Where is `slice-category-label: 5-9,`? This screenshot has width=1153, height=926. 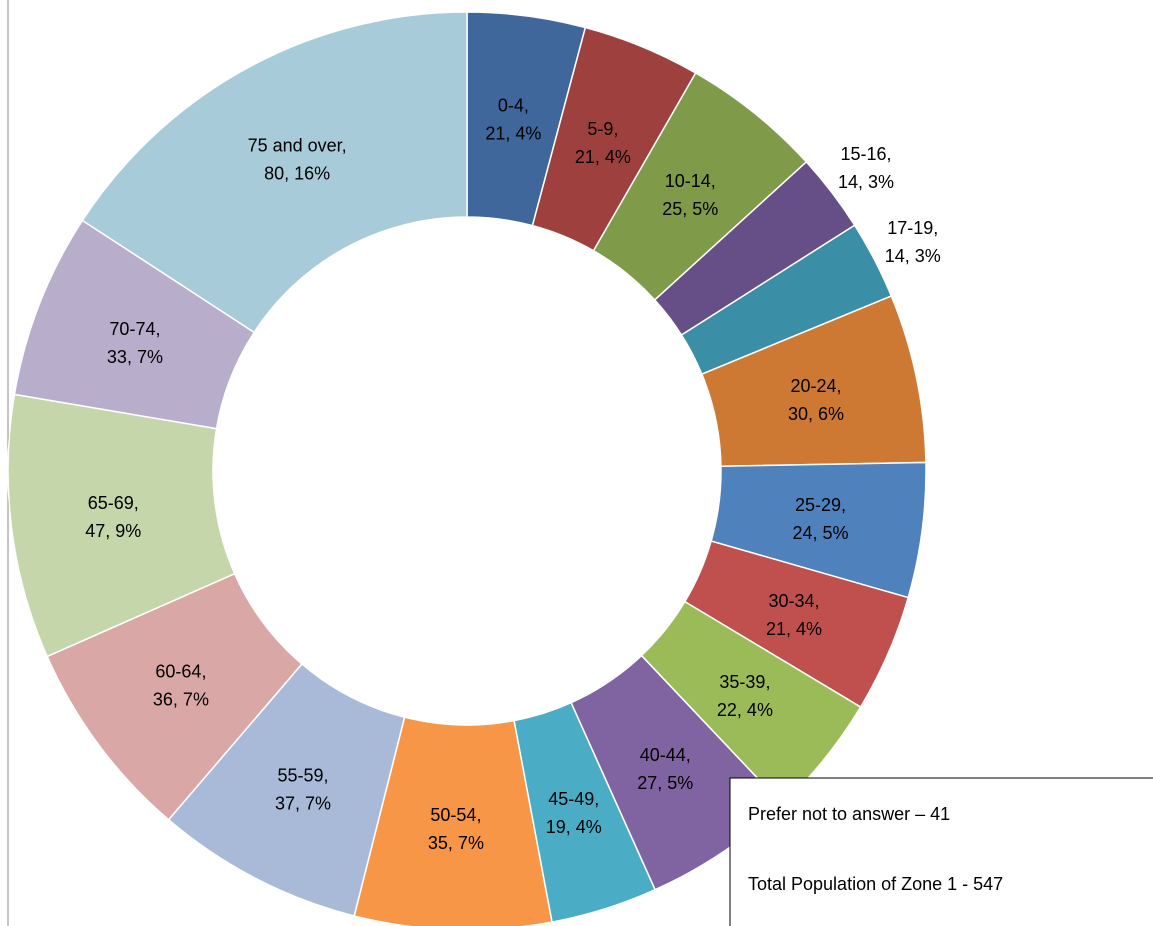 slice-category-label: 5-9, is located at coordinates (602, 129).